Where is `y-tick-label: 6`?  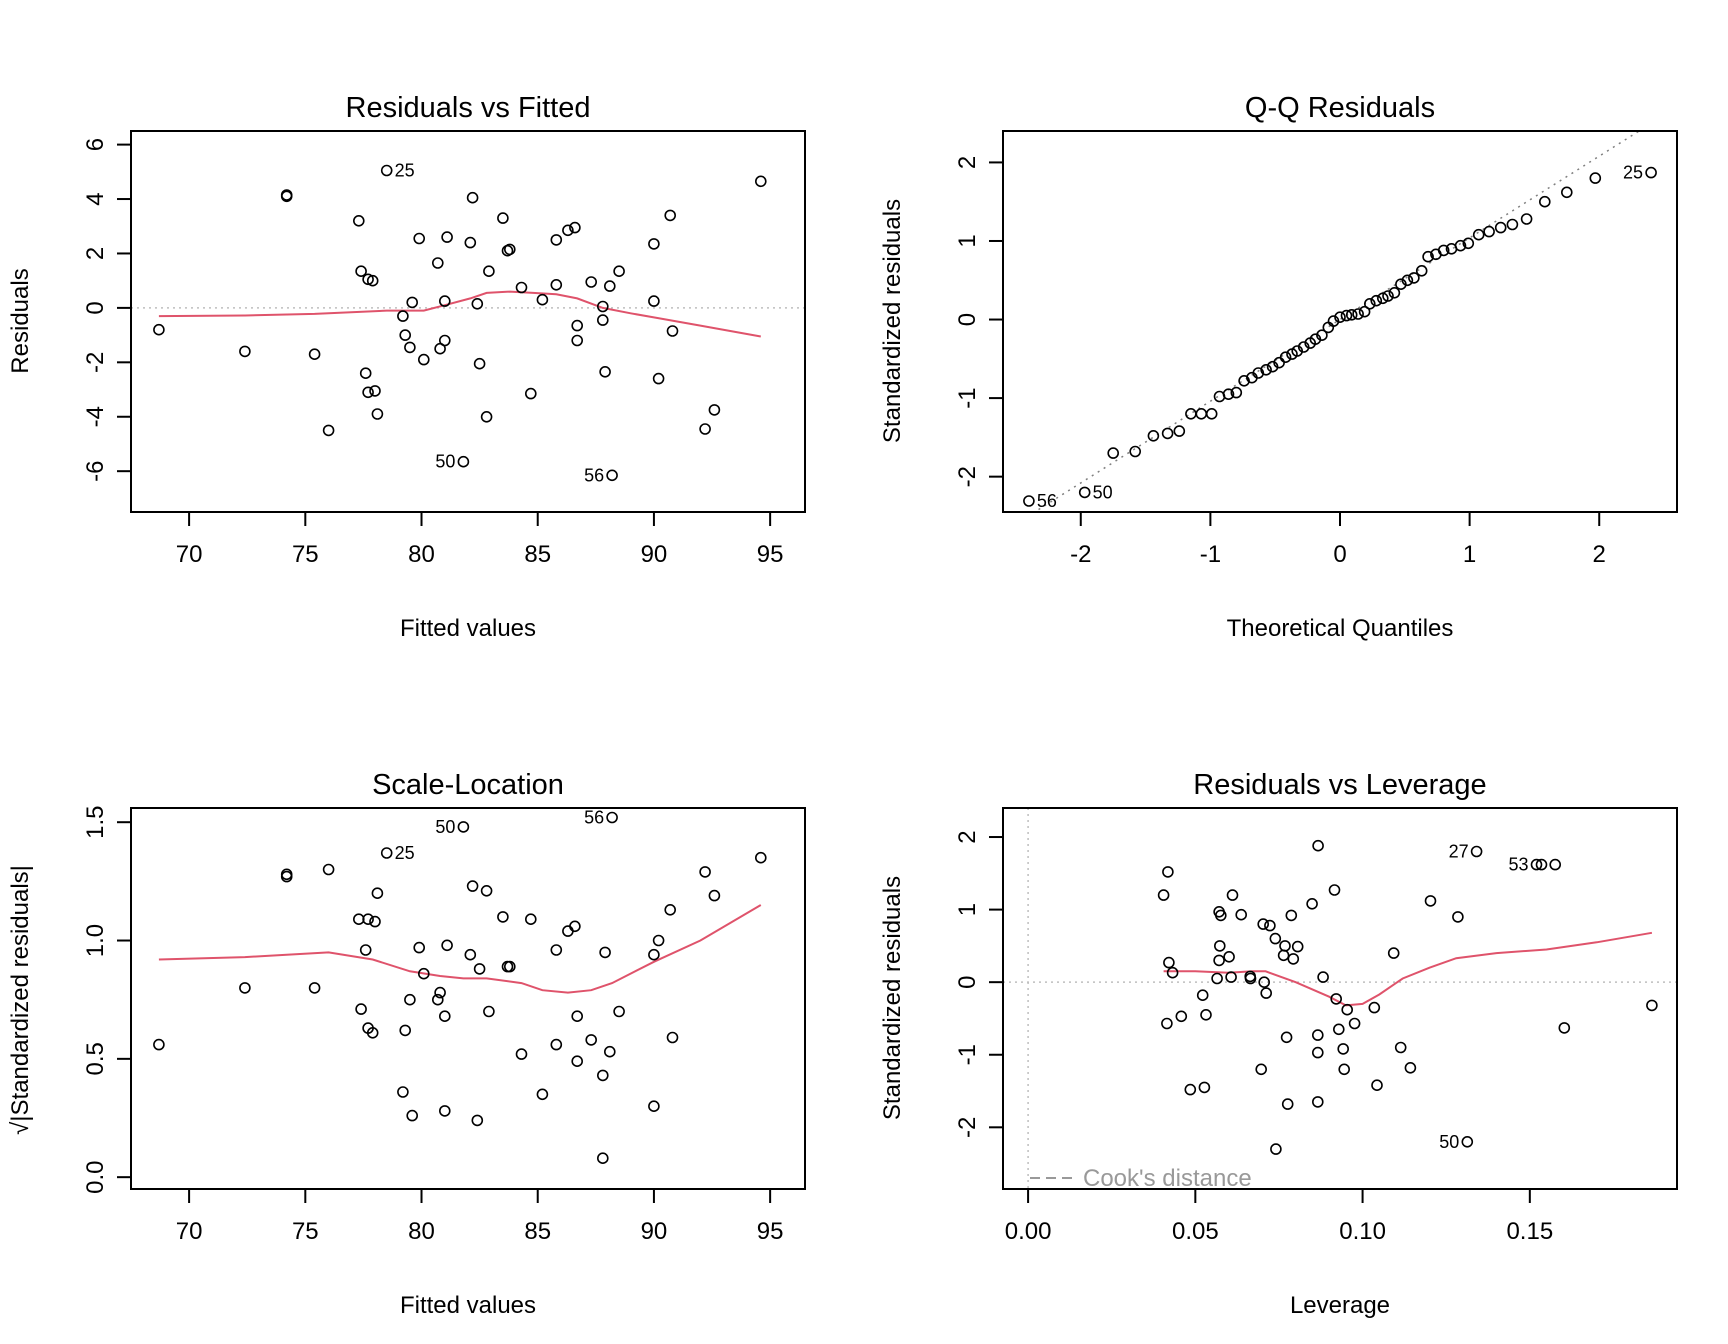
y-tick-label: 6 is located at coordinates (95, 144).